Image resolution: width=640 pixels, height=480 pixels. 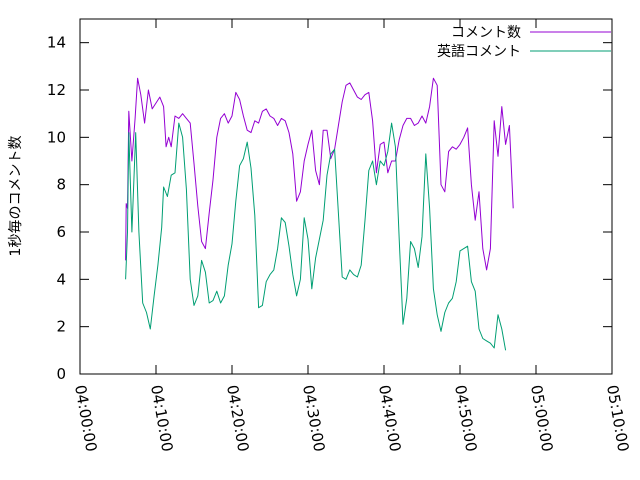 What do you see at coordinates (61, 232) in the screenshot?
I see `y-tick-label: 6` at bounding box center [61, 232].